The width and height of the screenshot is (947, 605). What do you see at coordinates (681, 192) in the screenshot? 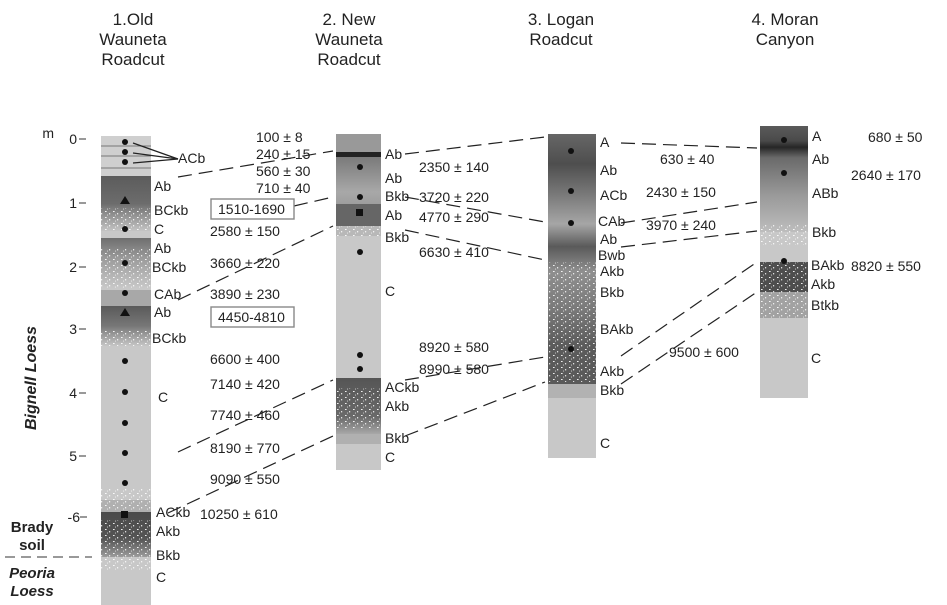
I see `age-label: 2430 ± 150` at bounding box center [681, 192].